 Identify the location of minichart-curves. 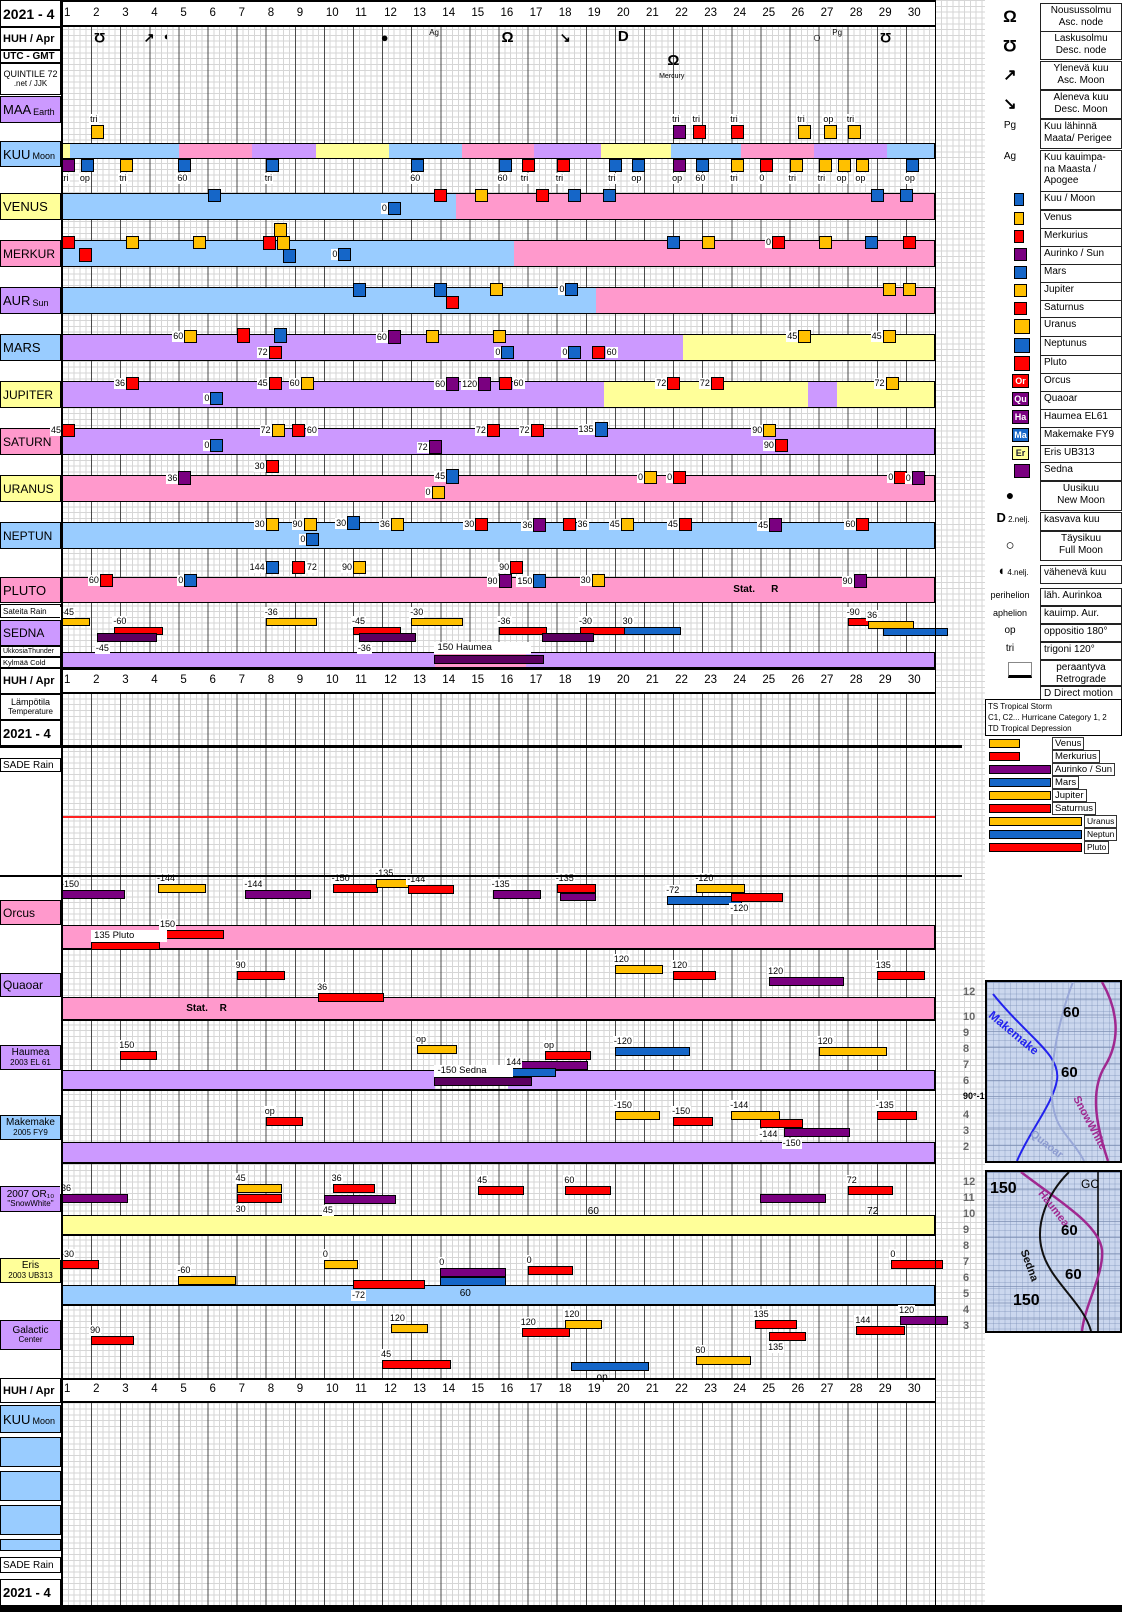
(1054, 1071).